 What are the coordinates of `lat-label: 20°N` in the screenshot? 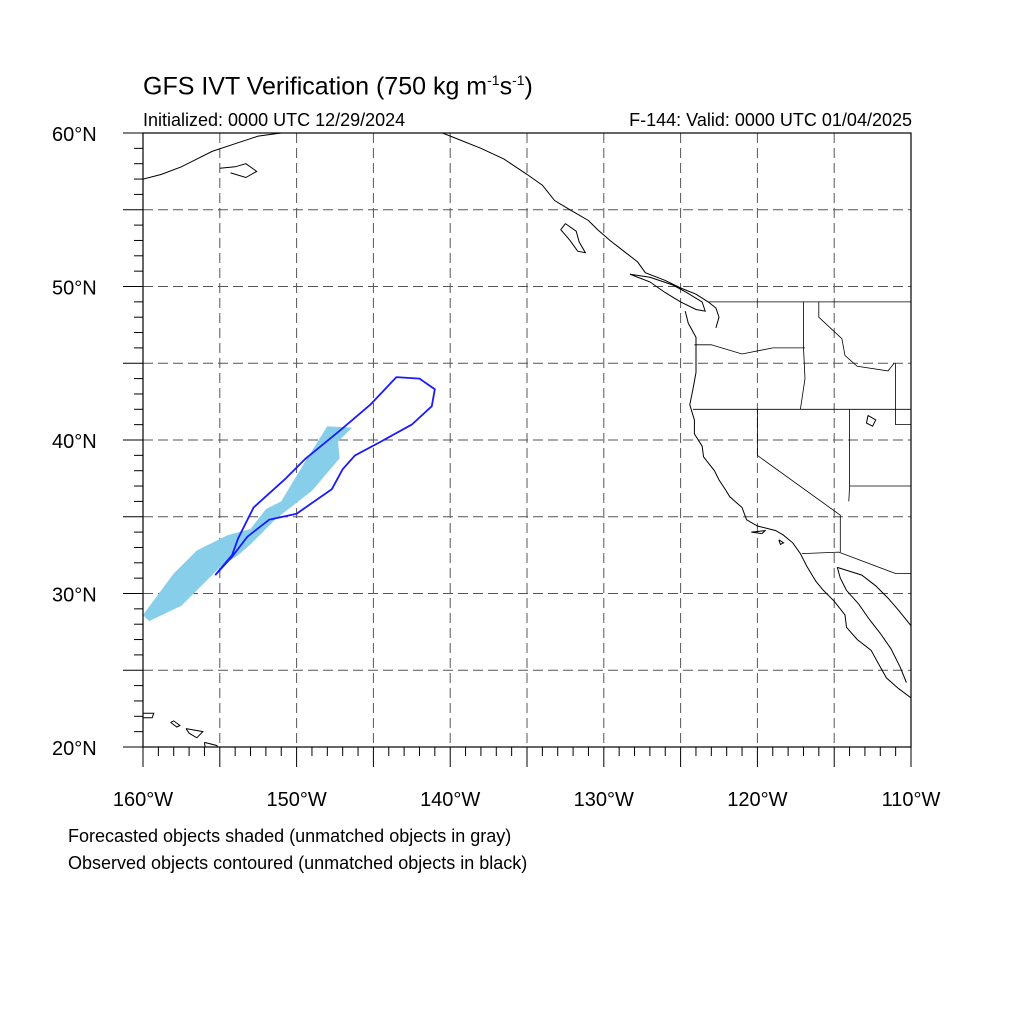 It's located at (74, 749).